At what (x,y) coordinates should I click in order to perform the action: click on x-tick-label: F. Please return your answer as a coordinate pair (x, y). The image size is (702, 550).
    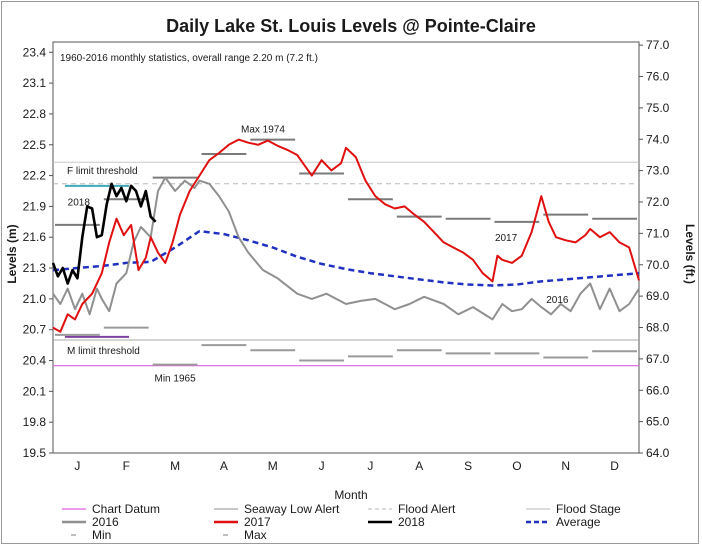
    Looking at the image, I should click on (126, 466).